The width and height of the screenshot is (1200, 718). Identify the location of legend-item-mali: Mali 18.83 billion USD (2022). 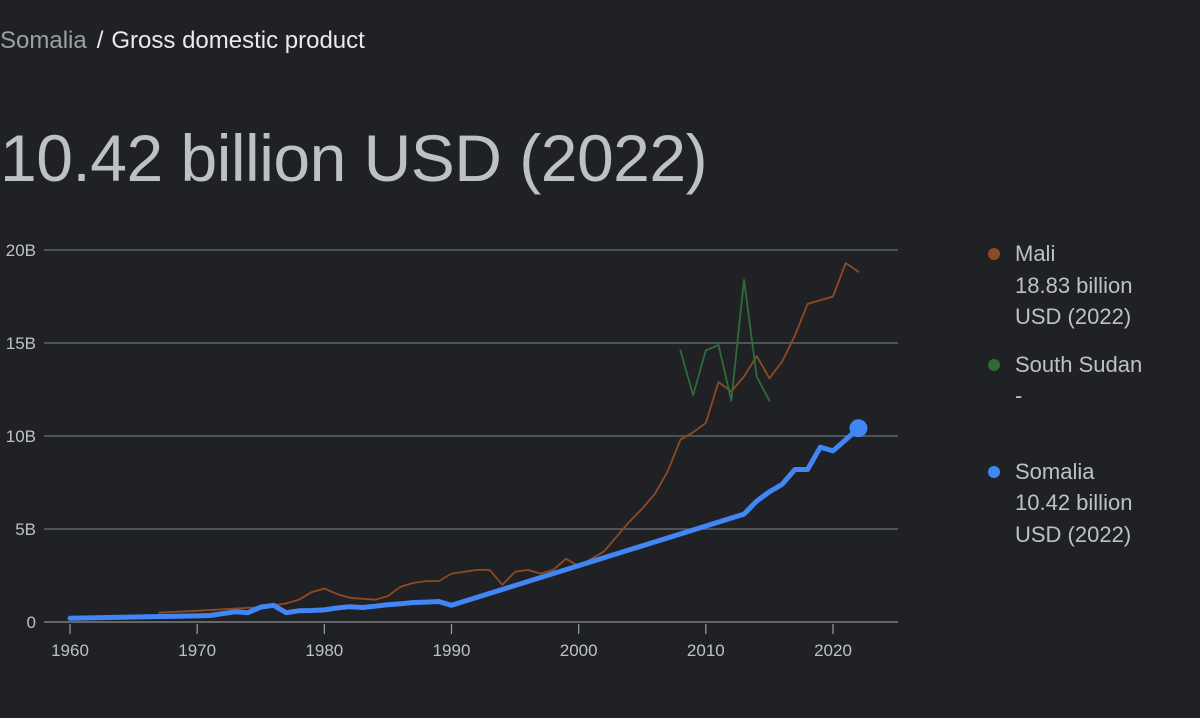
(1085, 285).